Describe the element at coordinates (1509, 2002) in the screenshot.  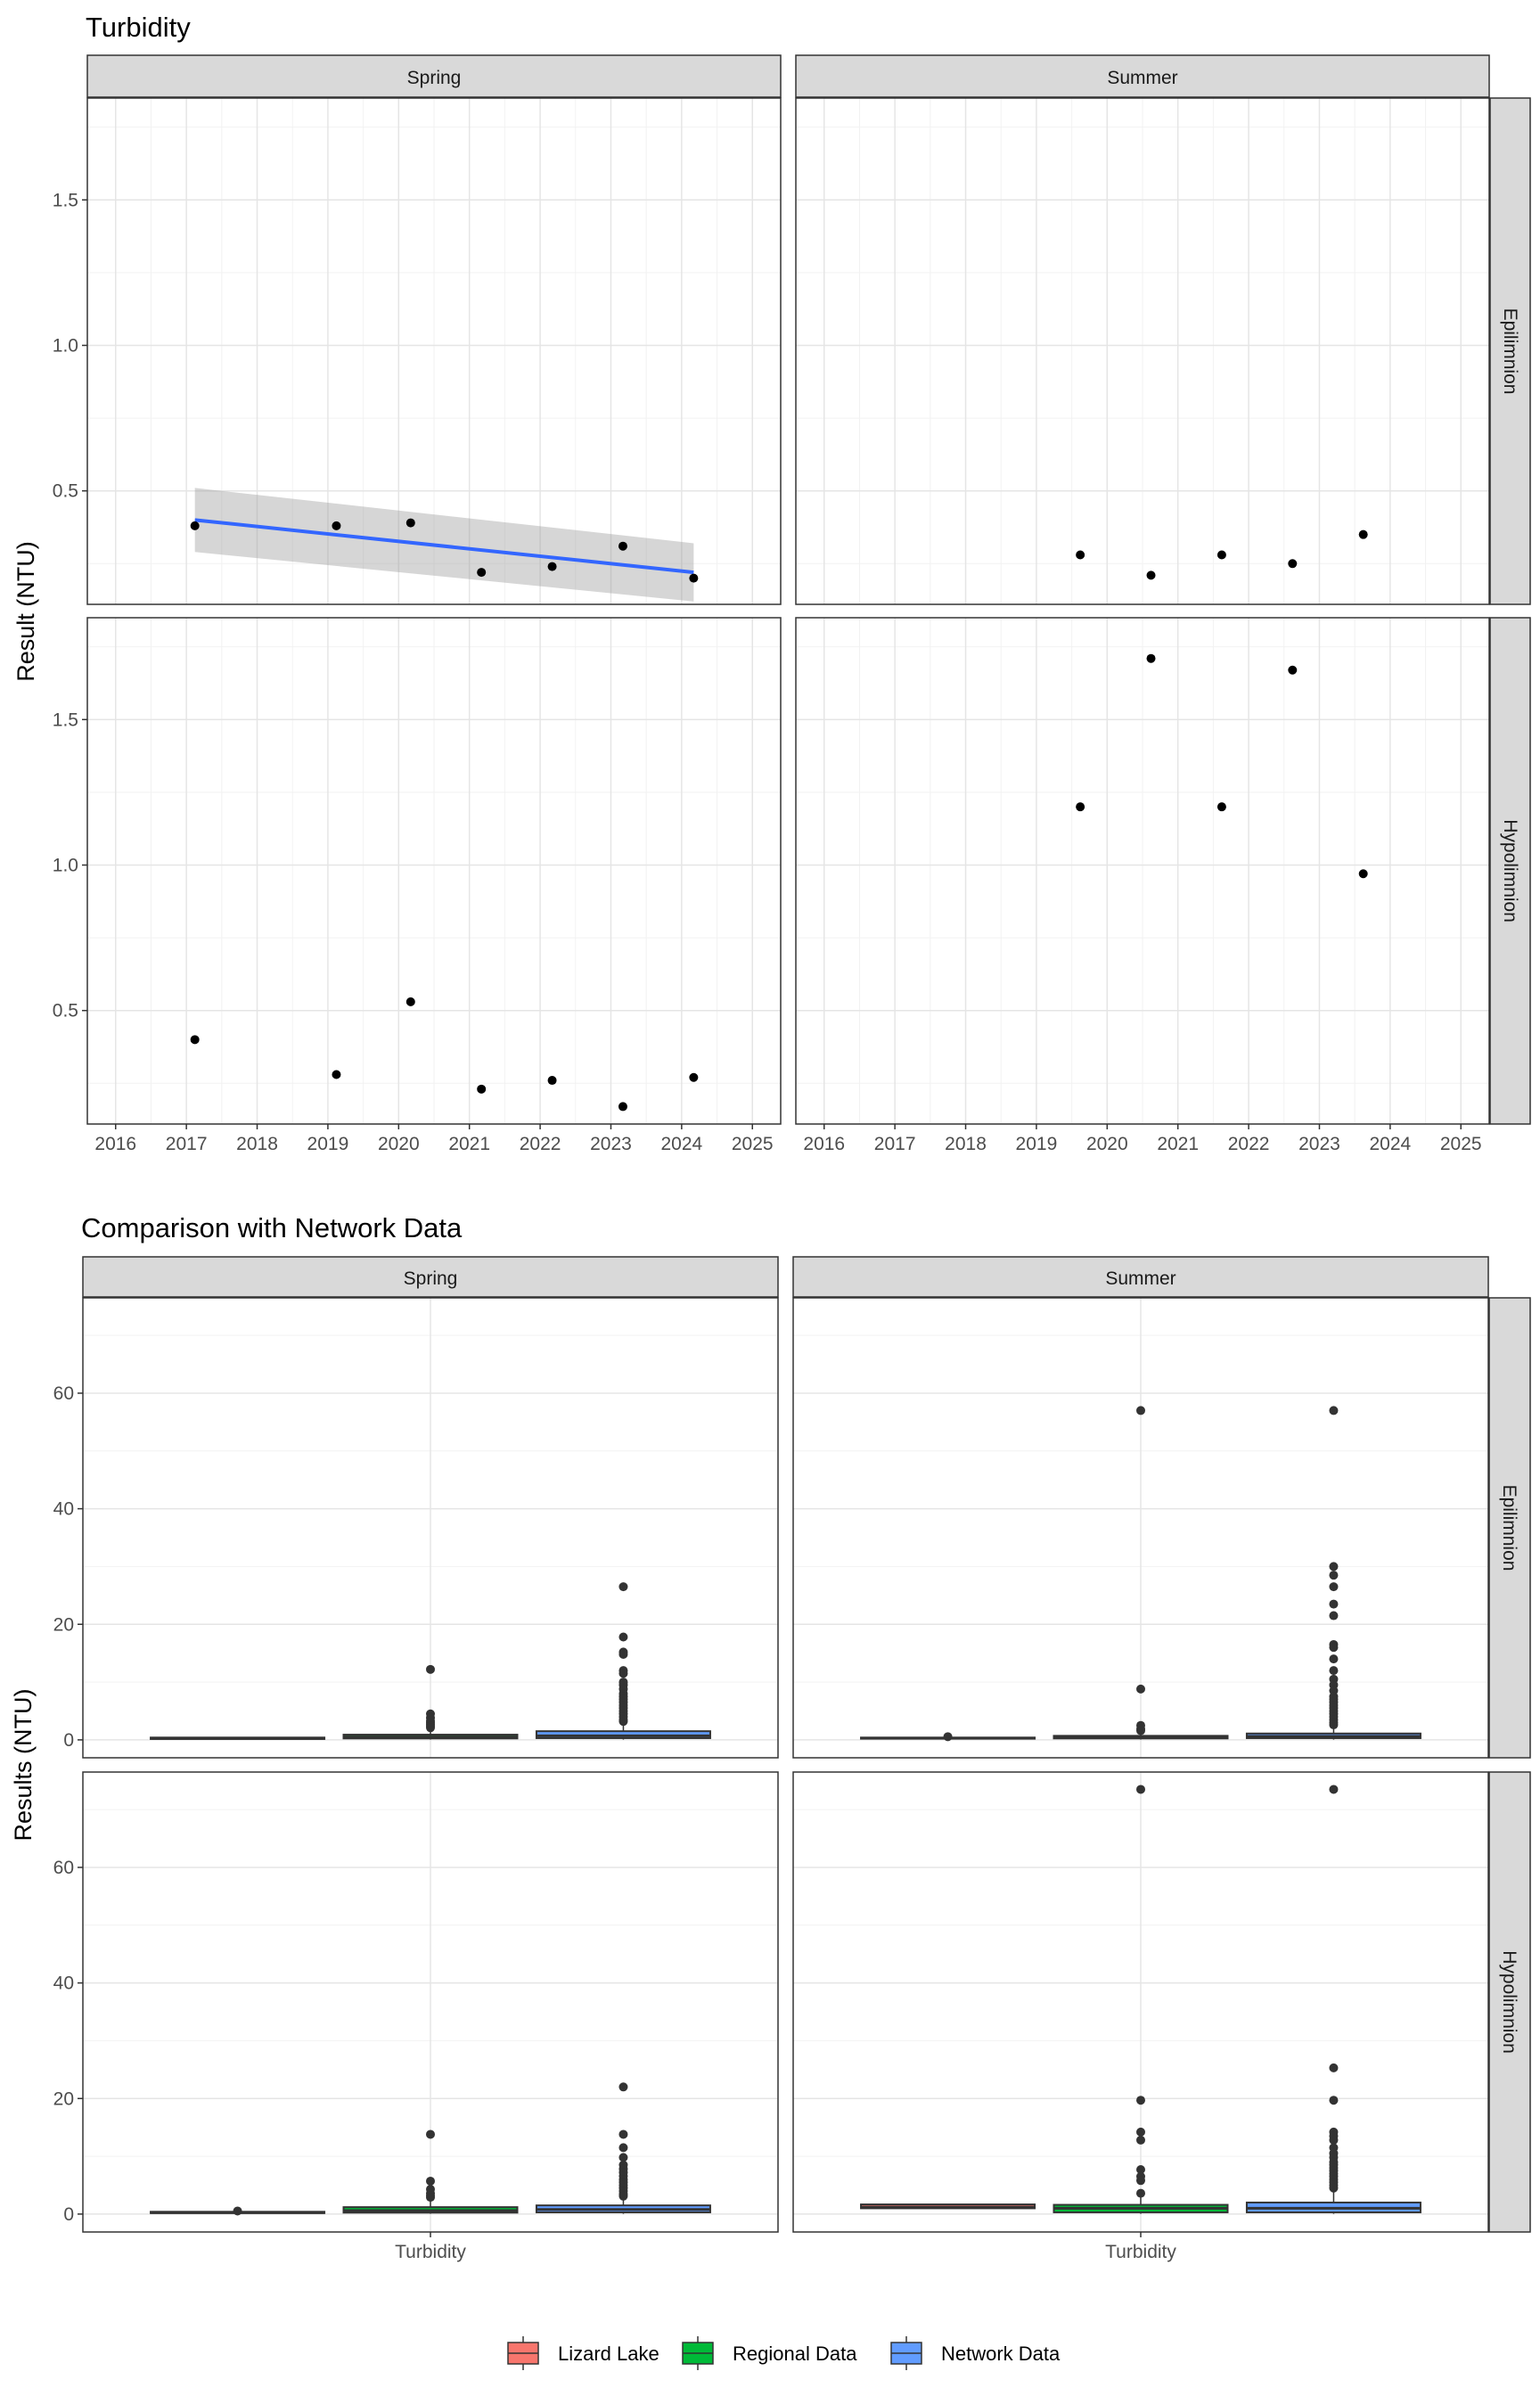
I see `strip-label-hypolimnion-2: Hypolimnion` at that location.